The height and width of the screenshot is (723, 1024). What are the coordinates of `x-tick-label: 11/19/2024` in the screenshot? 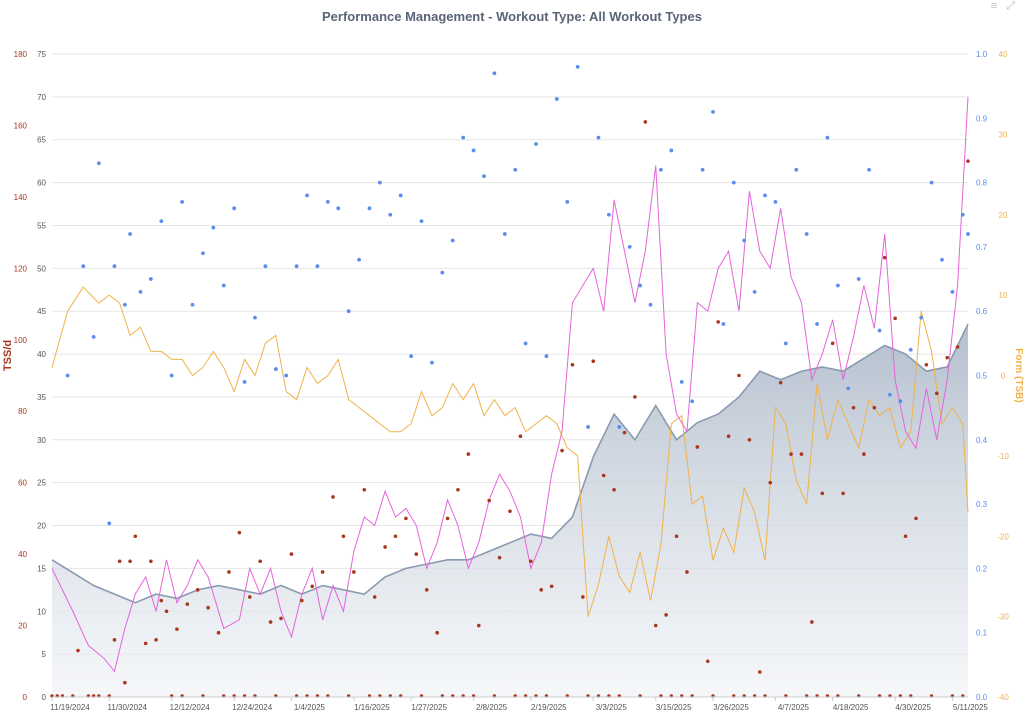 It's located at (70, 707).